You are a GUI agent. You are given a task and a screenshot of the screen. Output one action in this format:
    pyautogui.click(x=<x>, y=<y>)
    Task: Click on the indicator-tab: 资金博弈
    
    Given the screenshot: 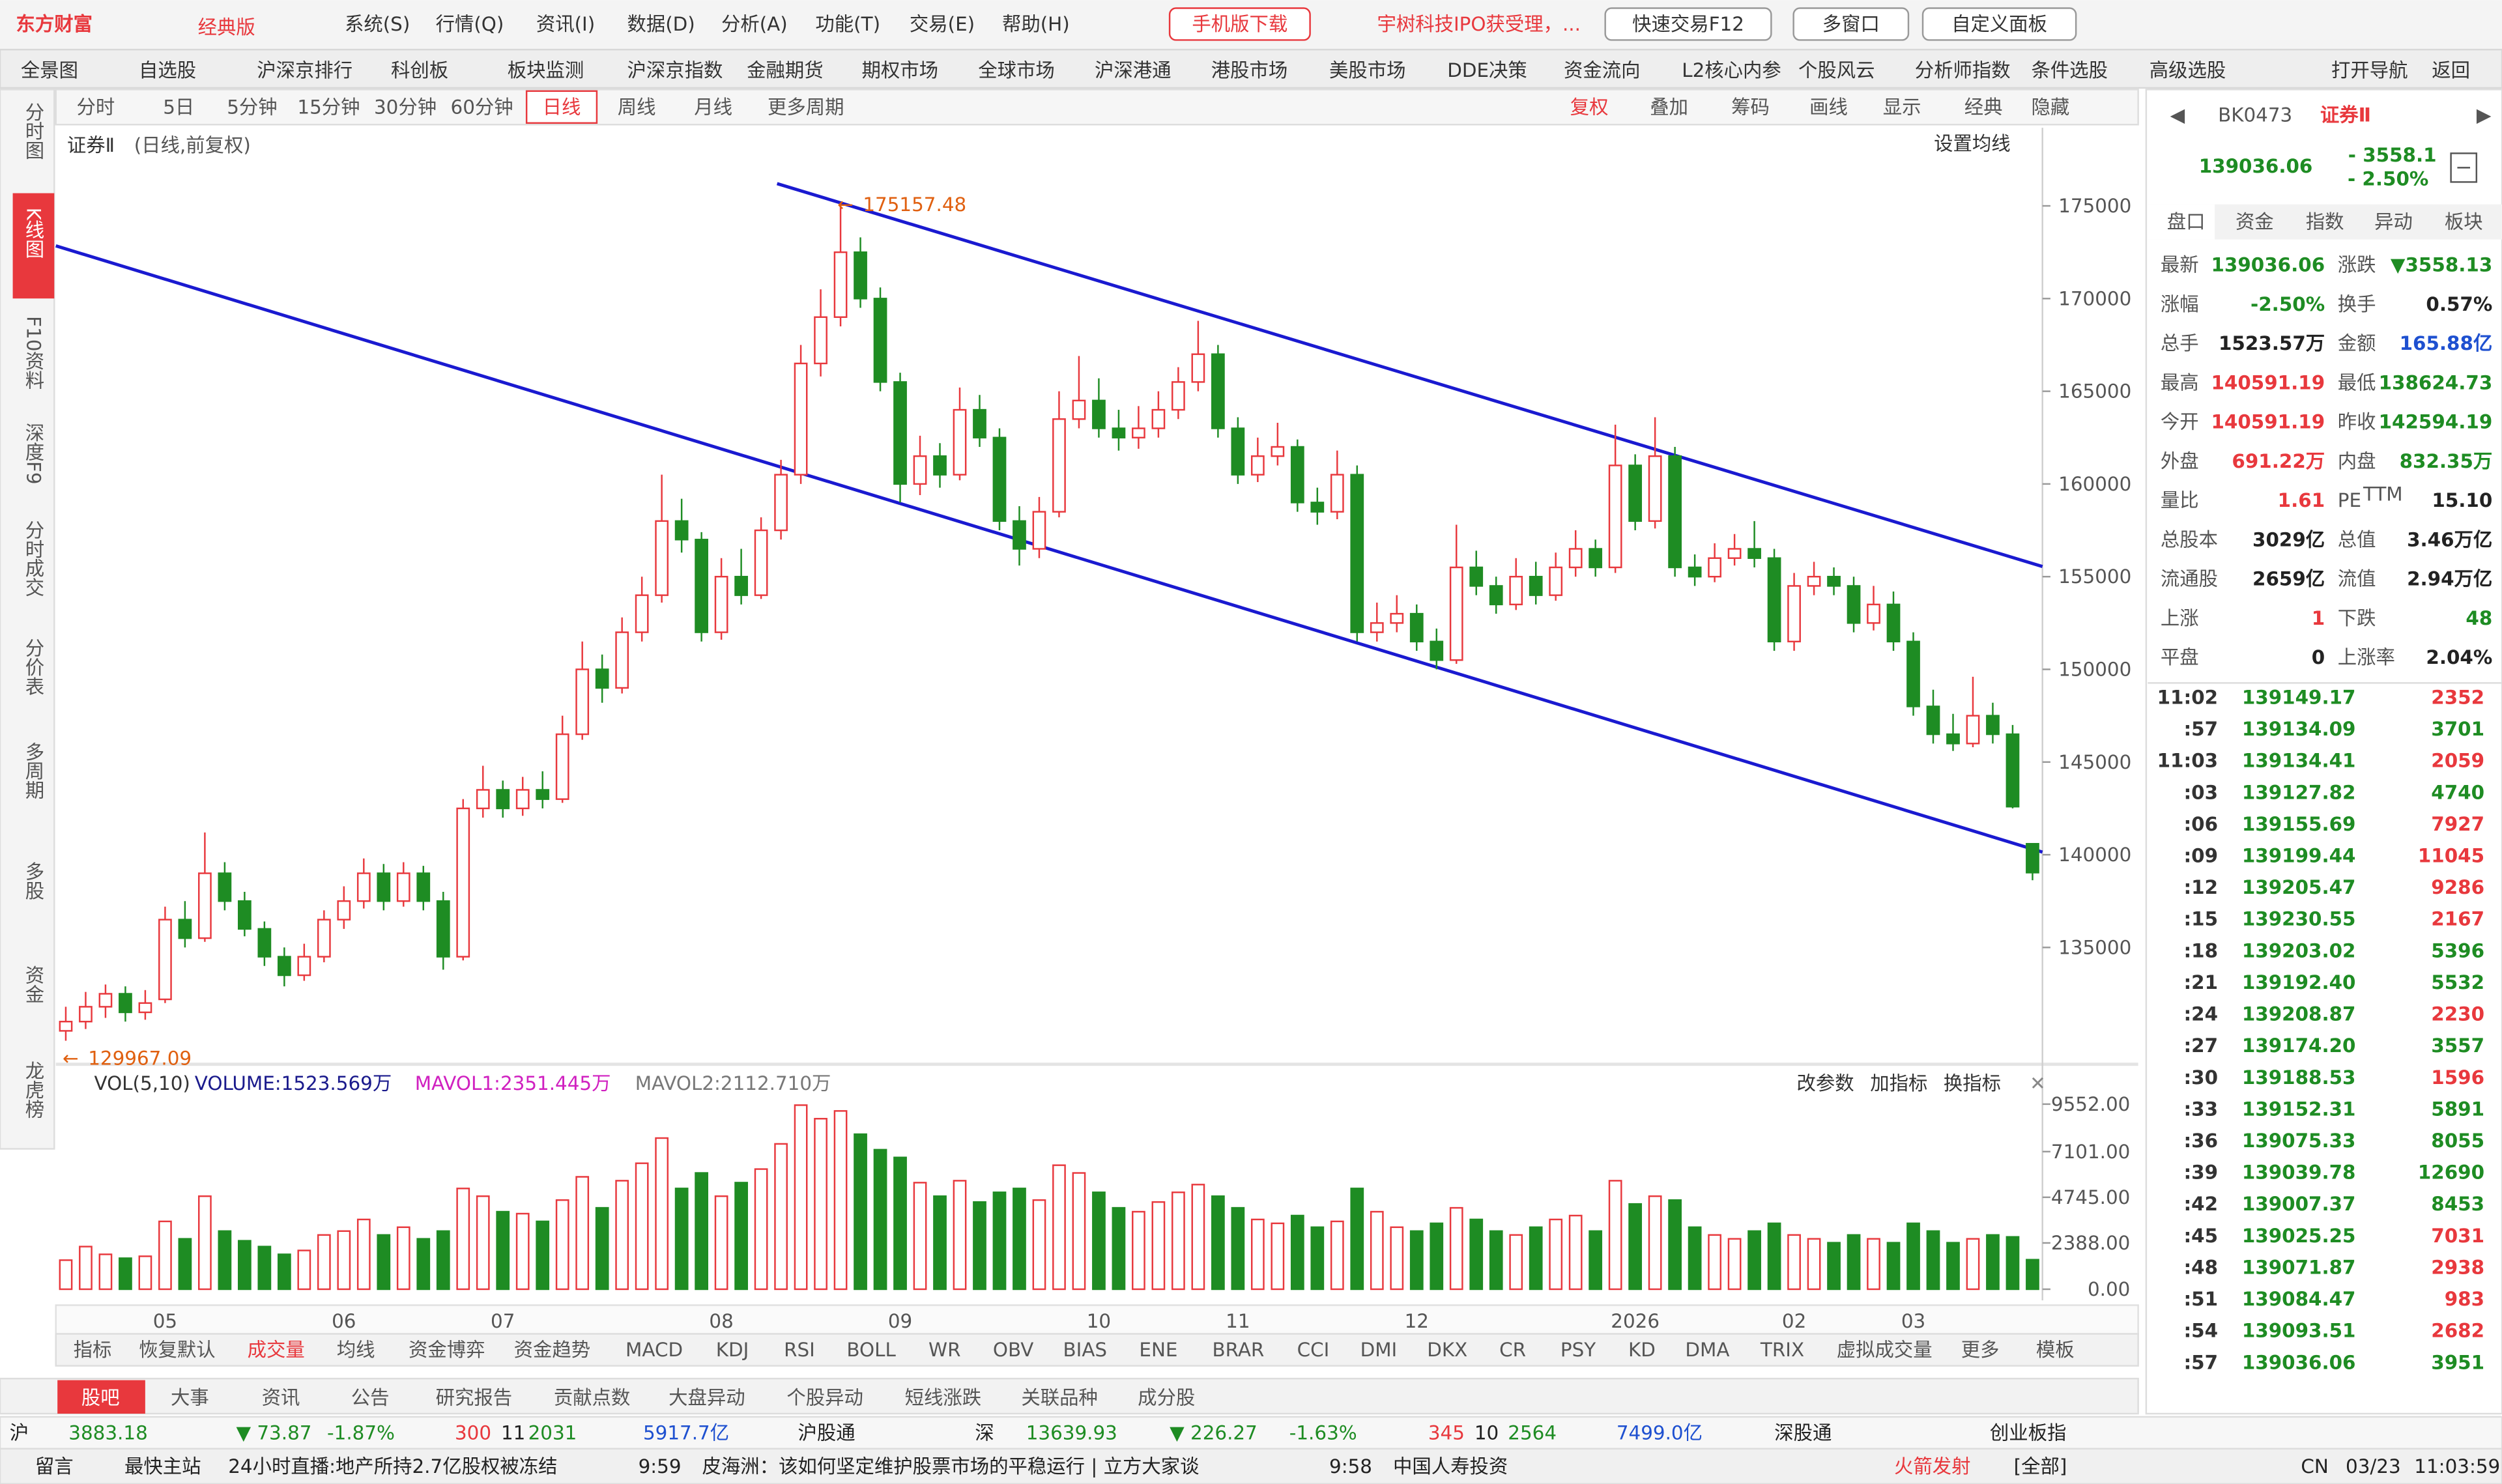 What is the action you would take?
    pyautogui.click(x=447, y=1350)
    